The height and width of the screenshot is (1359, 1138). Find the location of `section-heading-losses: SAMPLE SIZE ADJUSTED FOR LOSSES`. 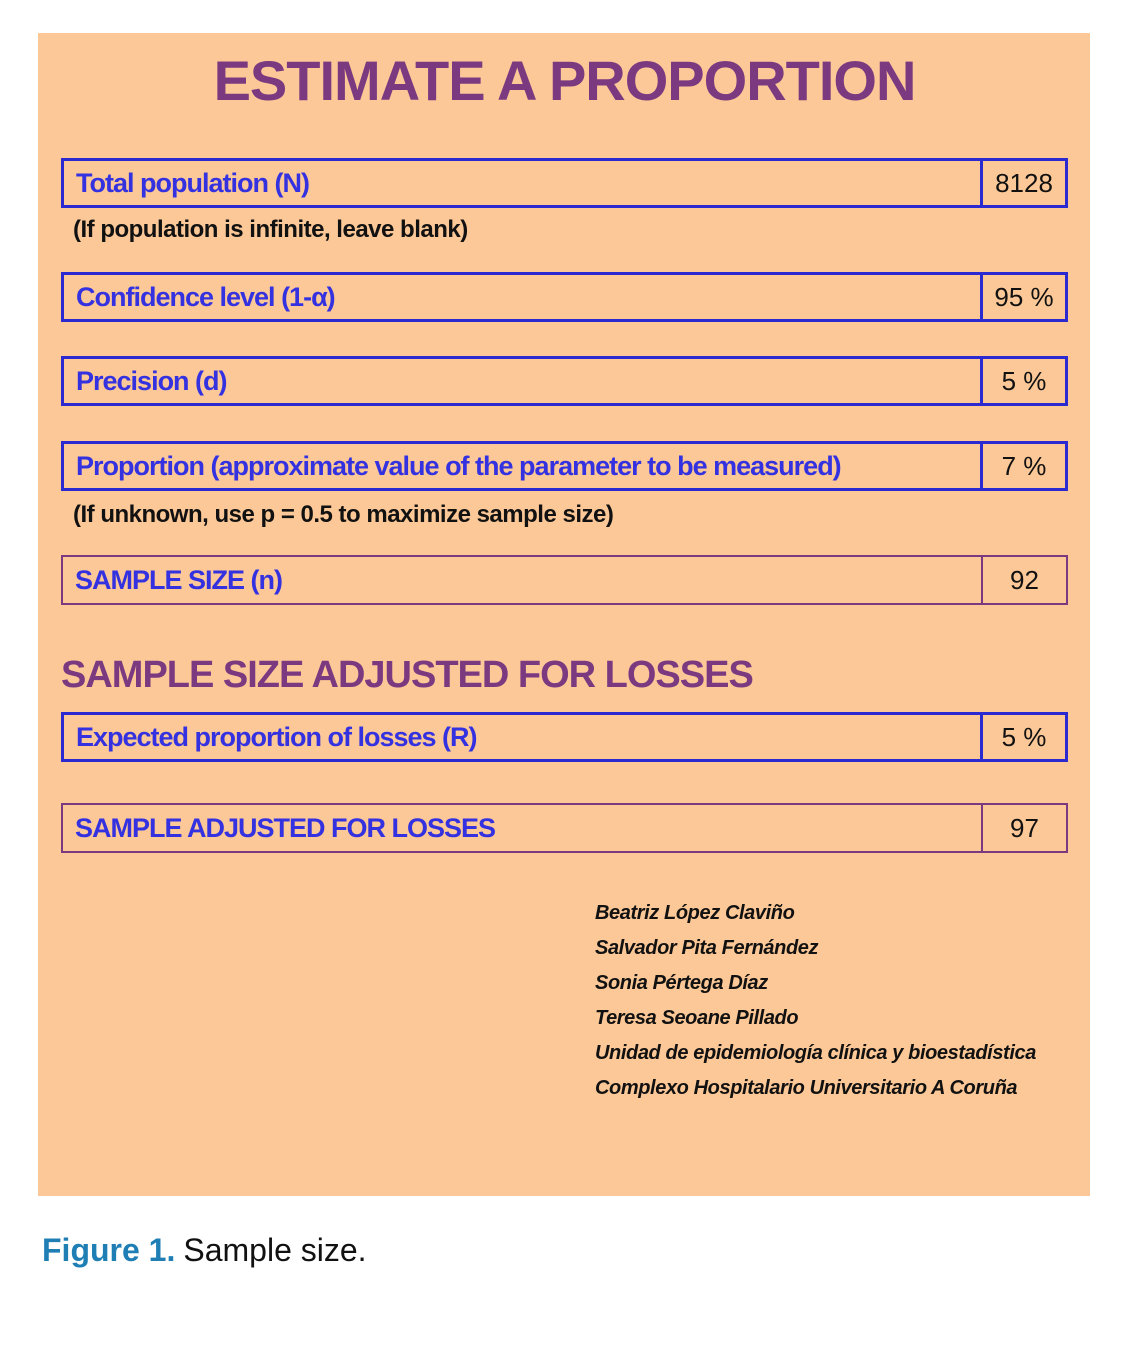

section-heading-losses: SAMPLE SIZE ADJUSTED FOR LOSSES is located at coordinates (407, 675).